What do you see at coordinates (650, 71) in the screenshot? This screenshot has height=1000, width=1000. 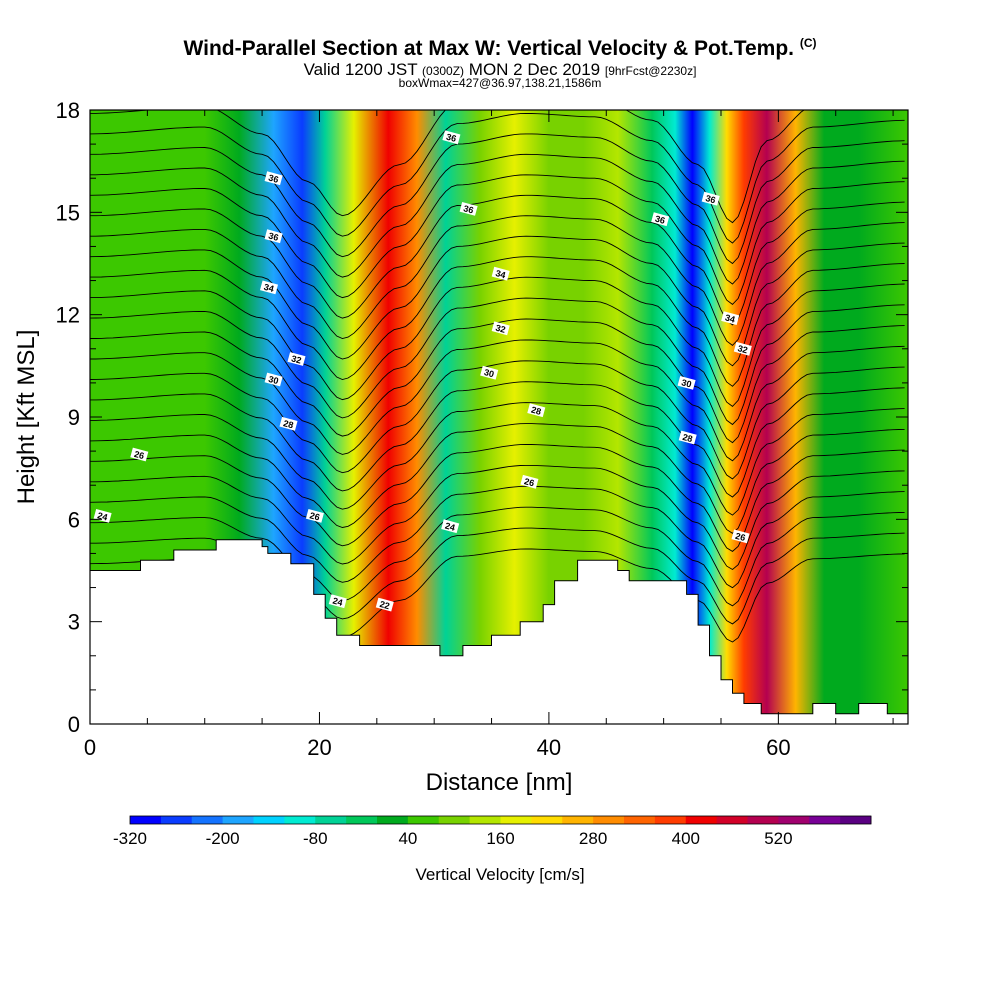 I see `forecast-info: [9hrFcst@2230z]` at bounding box center [650, 71].